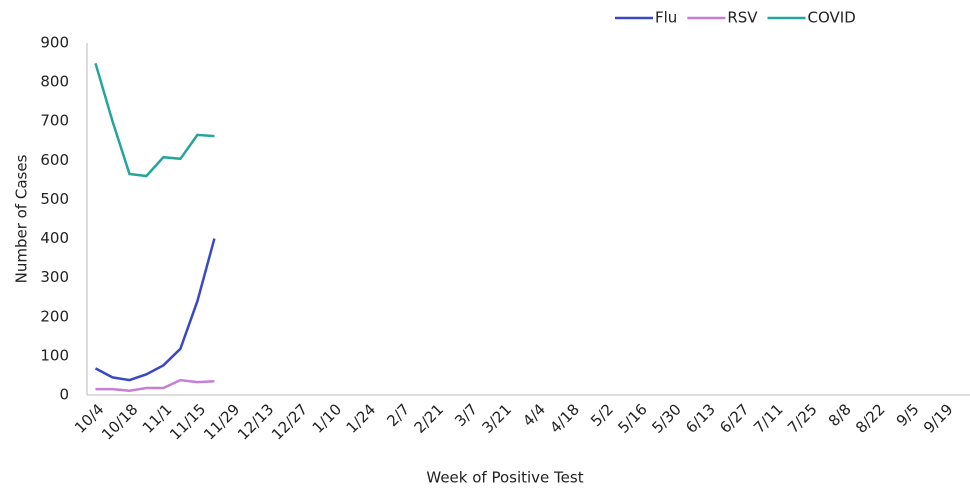 This screenshot has width=970, height=490. Describe the element at coordinates (602, 415) in the screenshot. I see `x-tick-label: 5/2` at that location.